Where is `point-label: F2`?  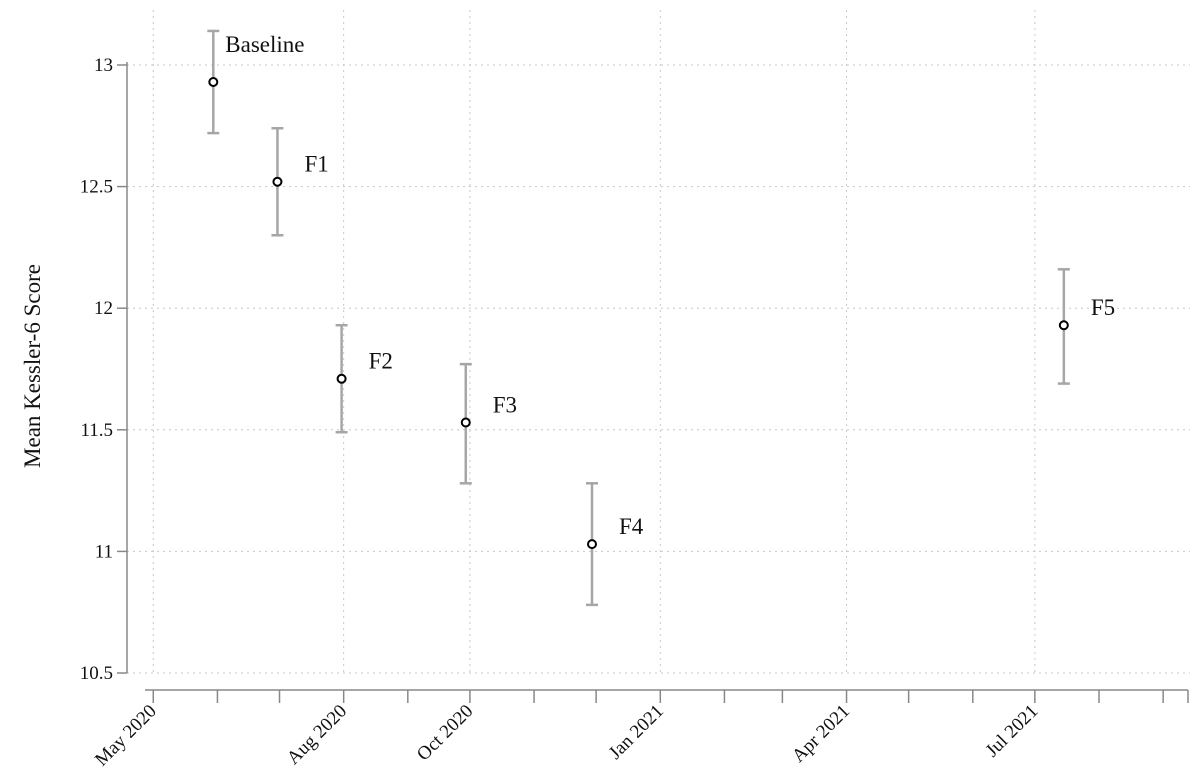 point-label: F2 is located at coordinates (381, 361).